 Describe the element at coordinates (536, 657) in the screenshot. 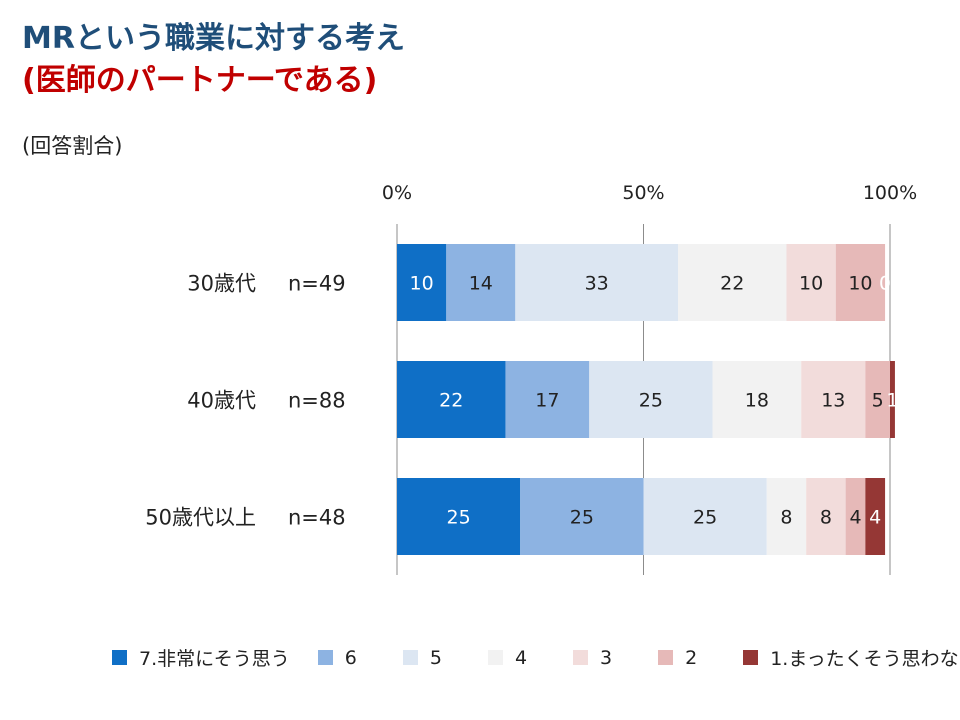

I see `legend: 7.非常にそう思う 6 5 4 3 2 1.まったくそう思わない` at that location.